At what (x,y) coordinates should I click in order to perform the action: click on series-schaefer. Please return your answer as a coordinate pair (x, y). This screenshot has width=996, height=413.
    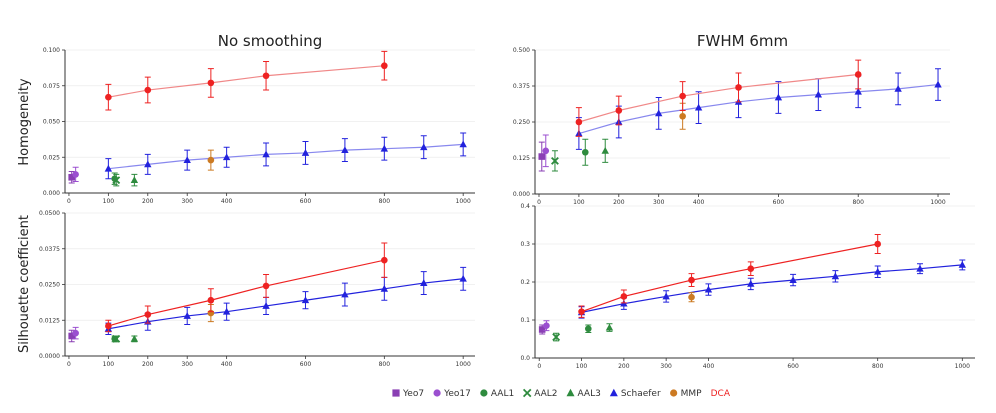
    Looking at the image, I should click on (758, 109).